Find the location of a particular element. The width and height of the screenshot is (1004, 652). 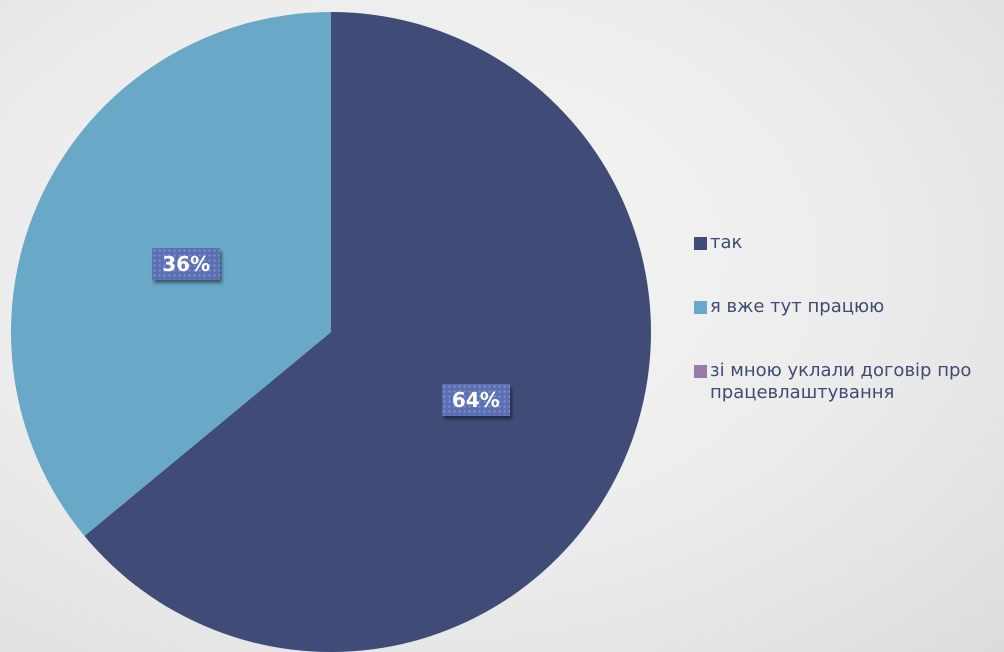

legend-label-tak: так is located at coordinates (726, 242).